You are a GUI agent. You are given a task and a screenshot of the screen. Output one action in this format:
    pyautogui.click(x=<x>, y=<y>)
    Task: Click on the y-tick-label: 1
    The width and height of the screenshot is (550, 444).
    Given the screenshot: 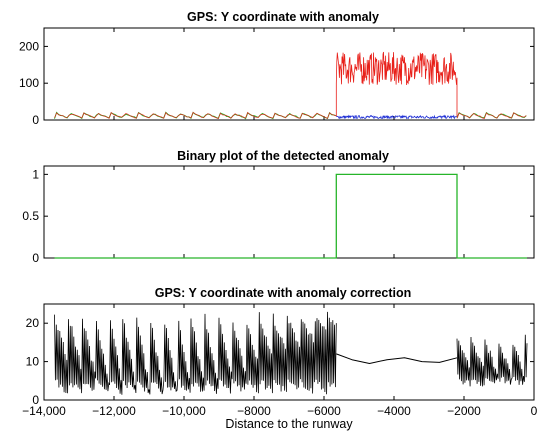 What is the action you would take?
    pyautogui.click(x=35, y=174)
    